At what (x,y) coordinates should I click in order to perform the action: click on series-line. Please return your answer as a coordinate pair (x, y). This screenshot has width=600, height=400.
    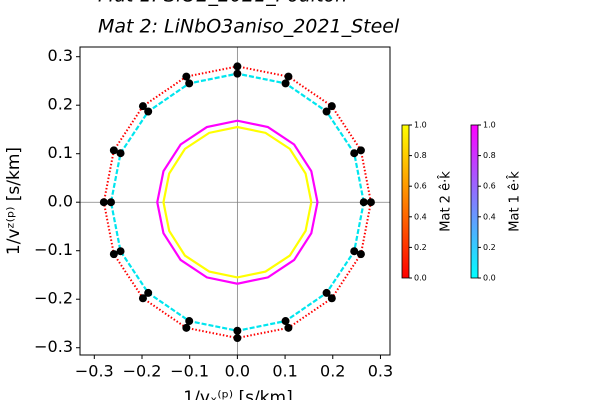
    Looking at the image, I should click on (237, 202).